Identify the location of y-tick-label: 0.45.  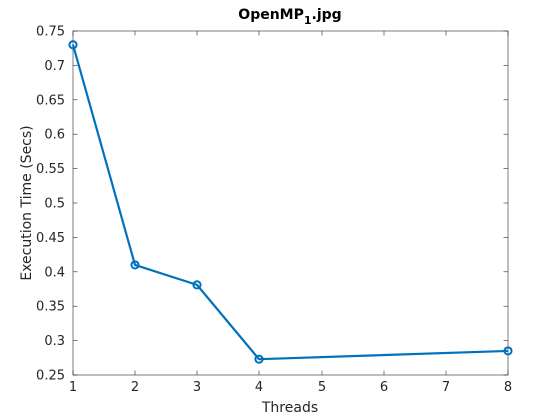
(50, 238).